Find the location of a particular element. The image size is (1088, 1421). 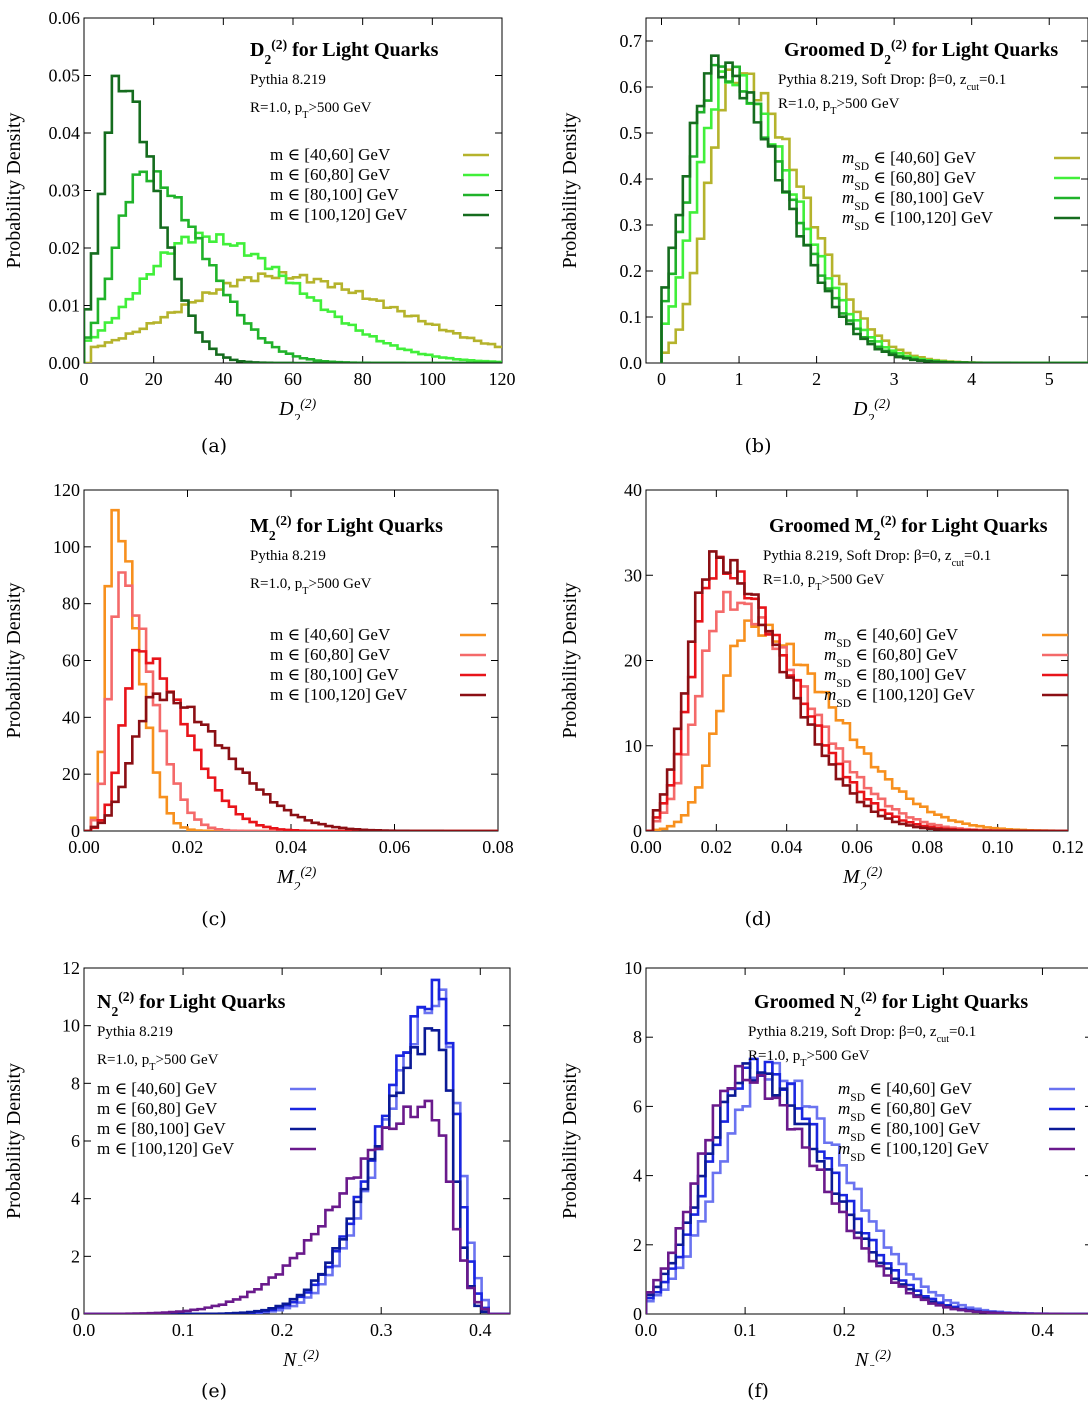

y-tick-label: 8 is located at coordinates (75, 1083).